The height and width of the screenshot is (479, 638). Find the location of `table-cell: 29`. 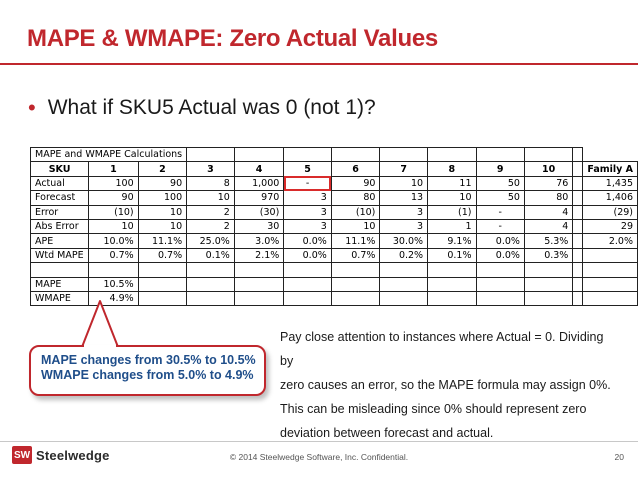

table-cell: 29 is located at coordinates (610, 226).